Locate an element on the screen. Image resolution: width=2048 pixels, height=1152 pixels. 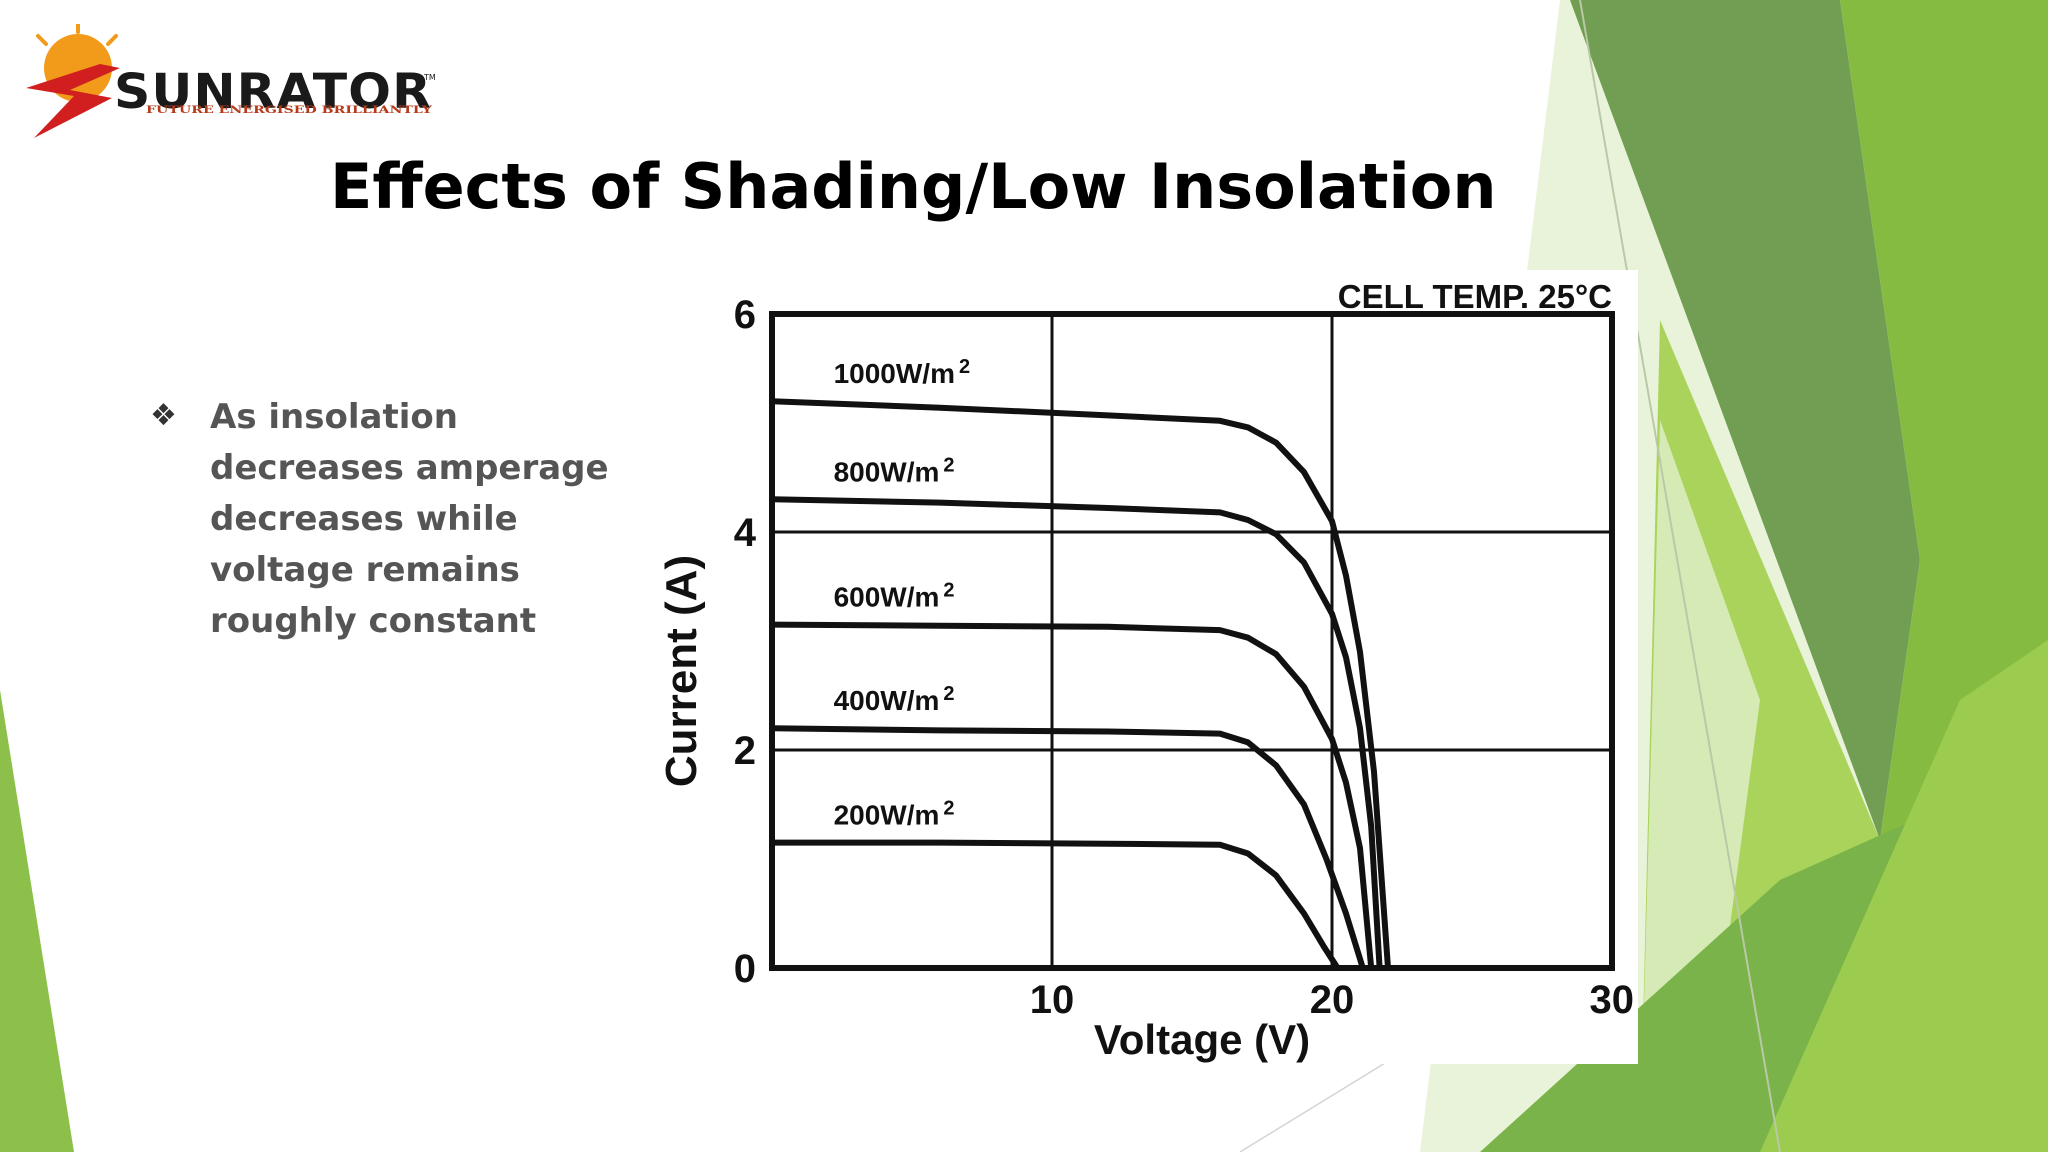
y-axis-label: Current (A) is located at coordinates (681, 671).